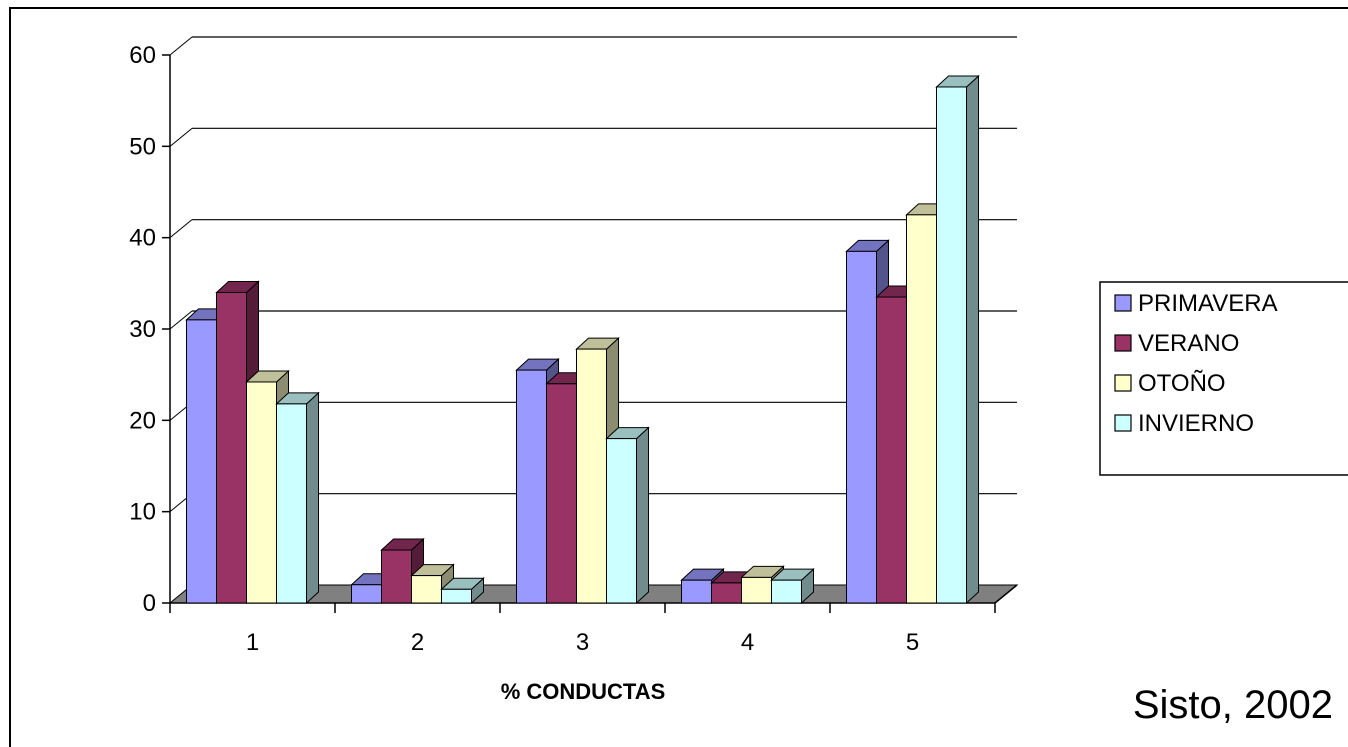 The height and width of the screenshot is (747, 1348). Describe the element at coordinates (1006, 594) in the screenshot. I see `x-axis-depth-line` at that location.